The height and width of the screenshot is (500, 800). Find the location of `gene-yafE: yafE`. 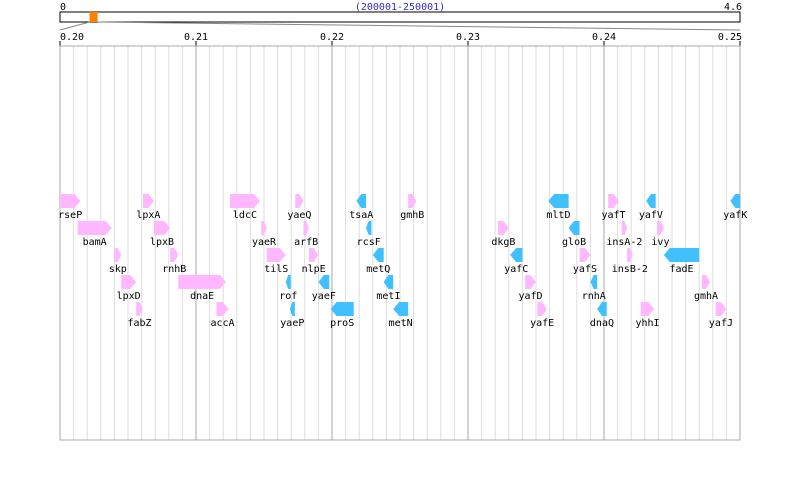

gene-yafE: yafE is located at coordinates (542, 315).